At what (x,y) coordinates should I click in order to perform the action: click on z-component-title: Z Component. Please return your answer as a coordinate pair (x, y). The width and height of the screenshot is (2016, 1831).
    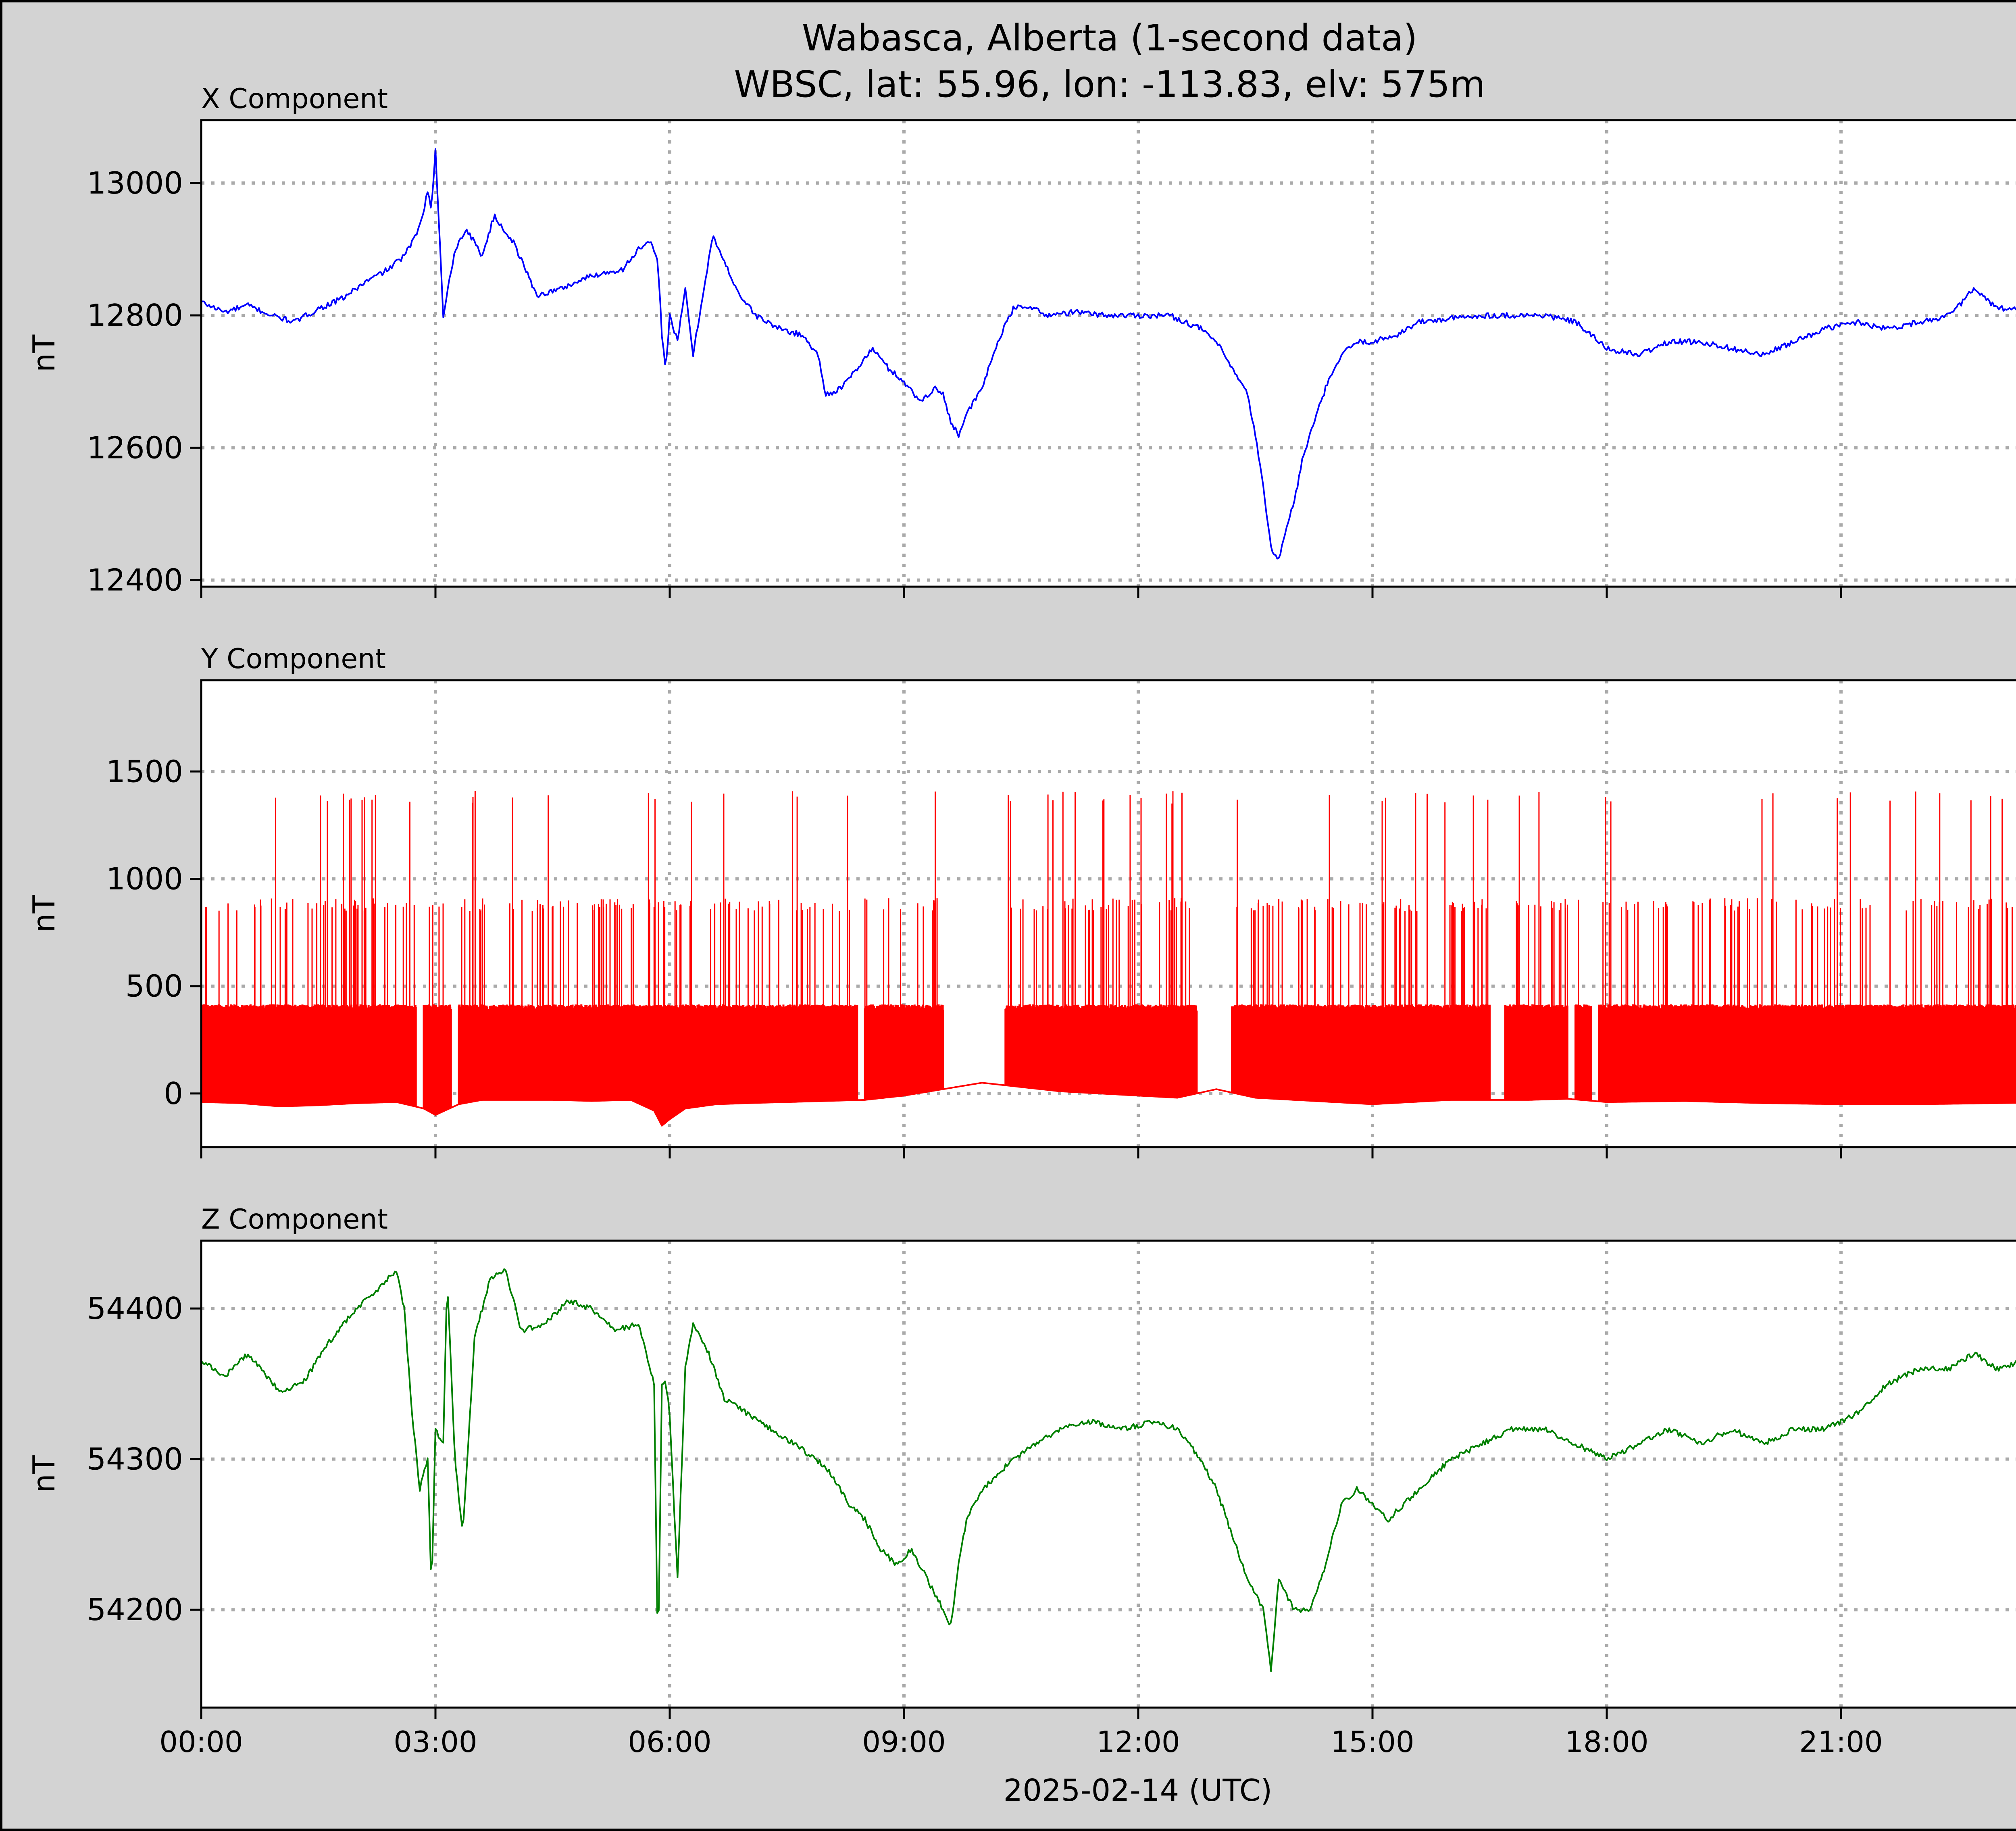
    Looking at the image, I should click on (294, 1219).